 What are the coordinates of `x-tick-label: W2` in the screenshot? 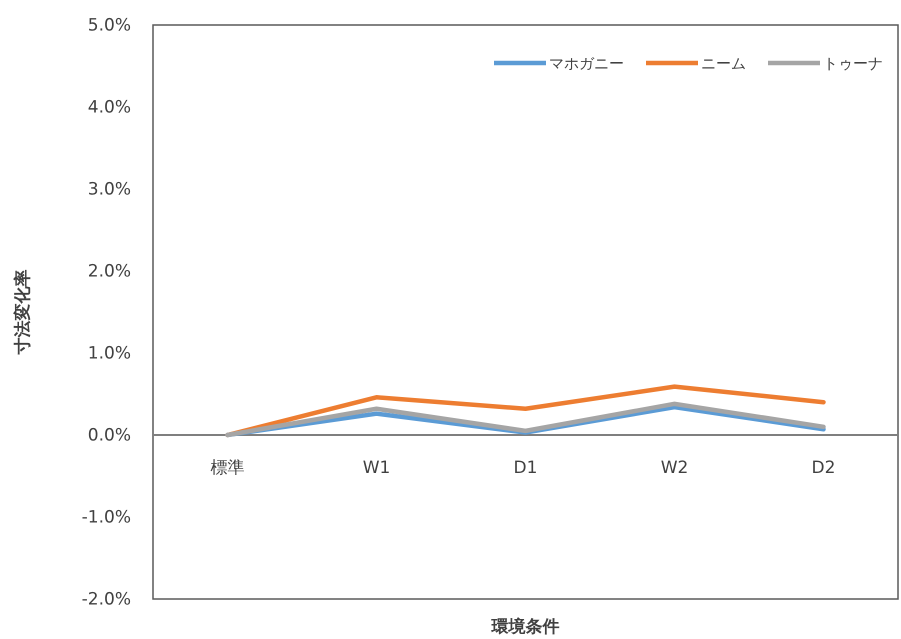 It's located at (674, 468).